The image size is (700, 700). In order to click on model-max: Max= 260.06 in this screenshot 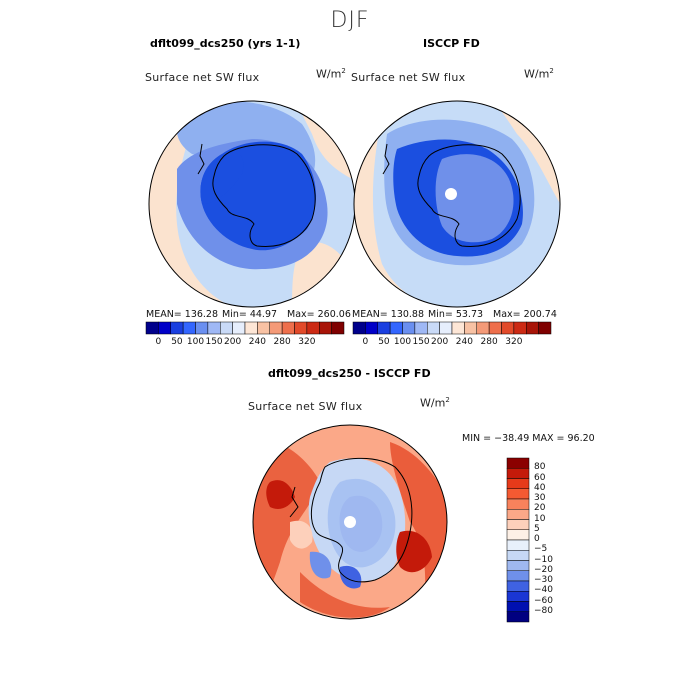, I will do `click(319, 314)`.